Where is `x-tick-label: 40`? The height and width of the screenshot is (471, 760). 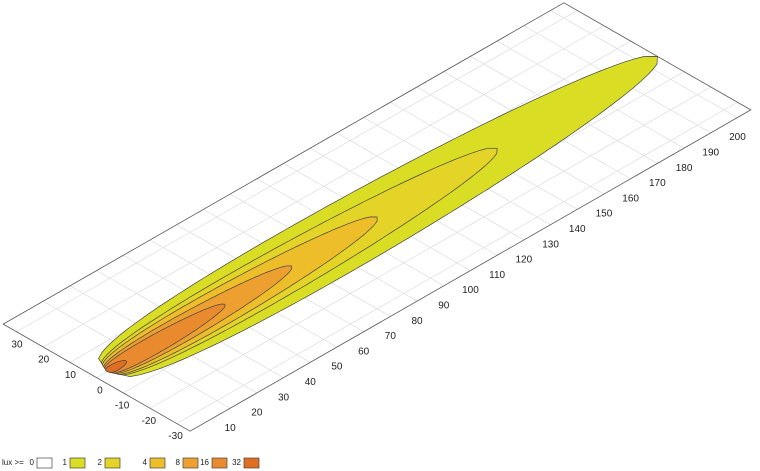 x-tick-label: 40 is located at coordinates (311, 382).